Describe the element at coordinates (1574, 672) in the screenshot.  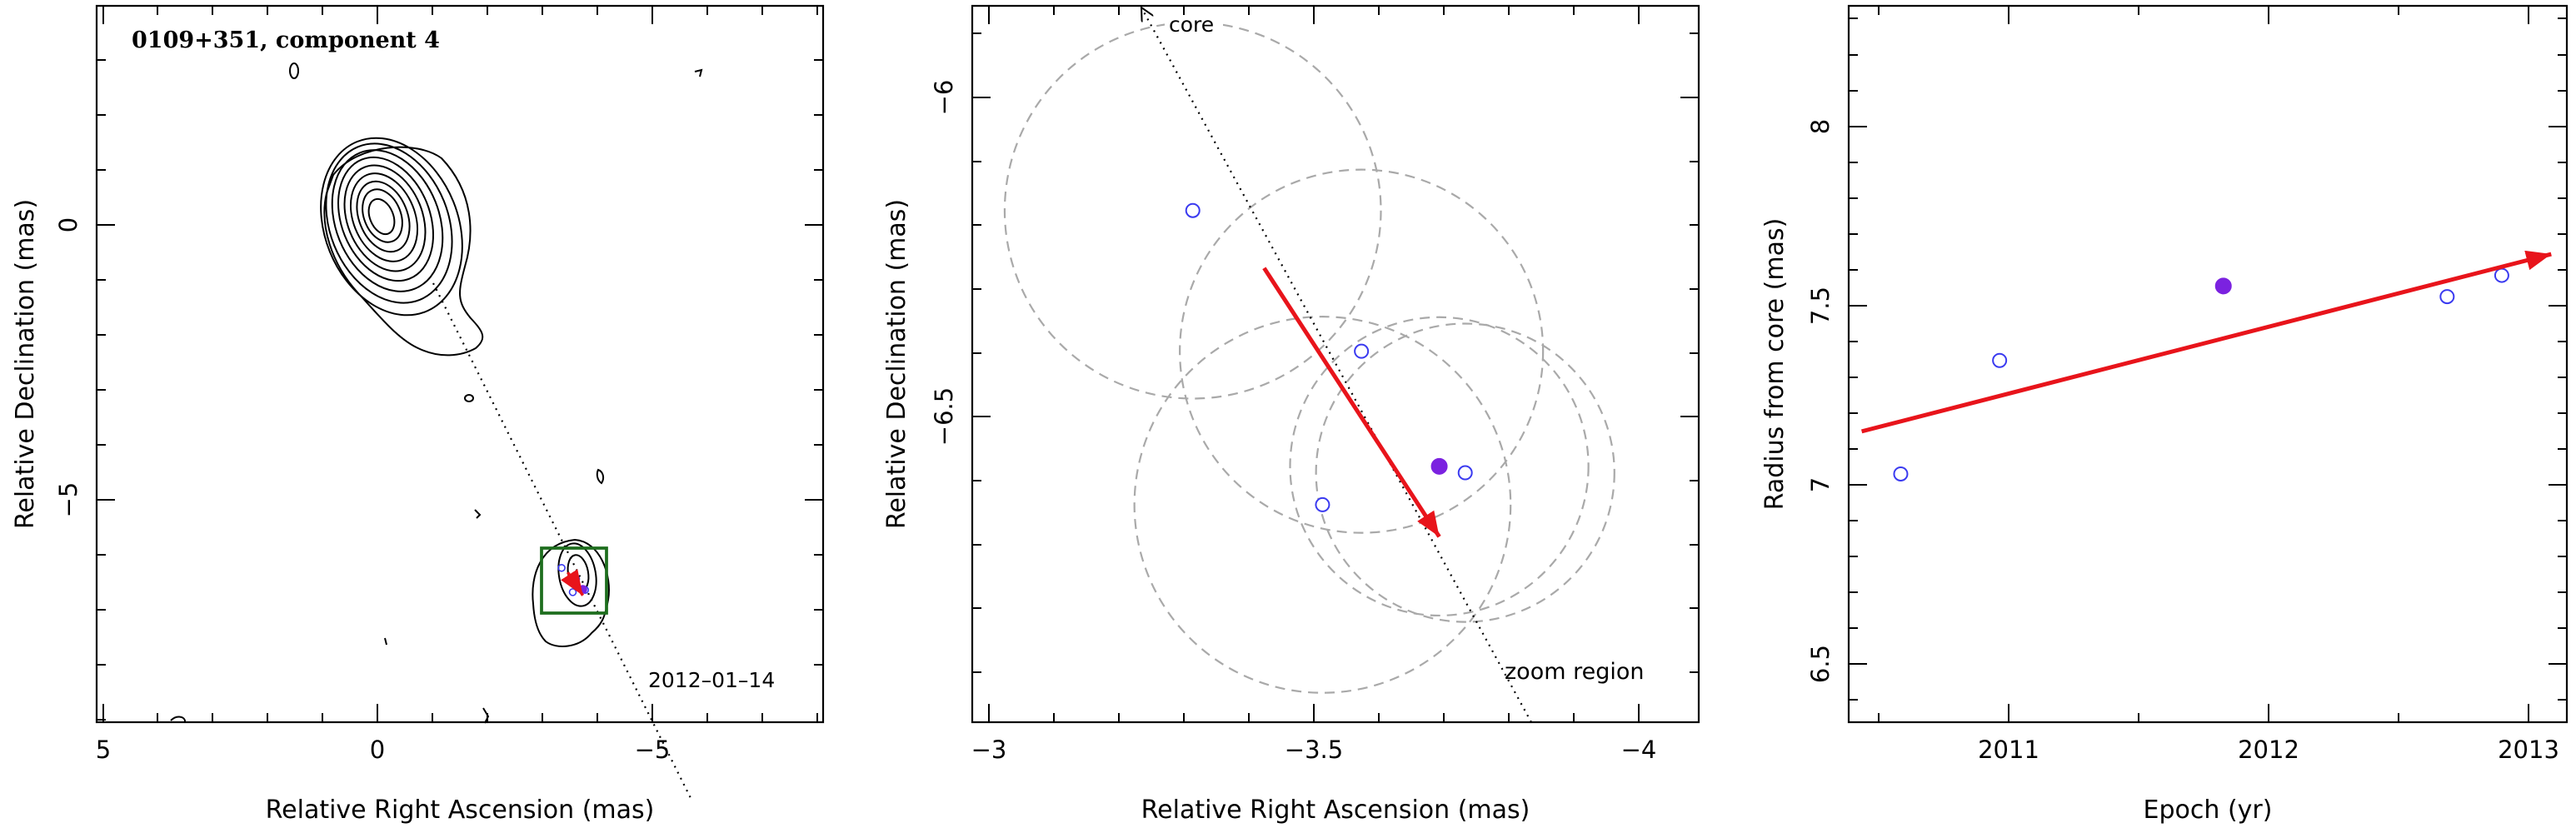
I see `zoom-region-label: zoom region` at that location.